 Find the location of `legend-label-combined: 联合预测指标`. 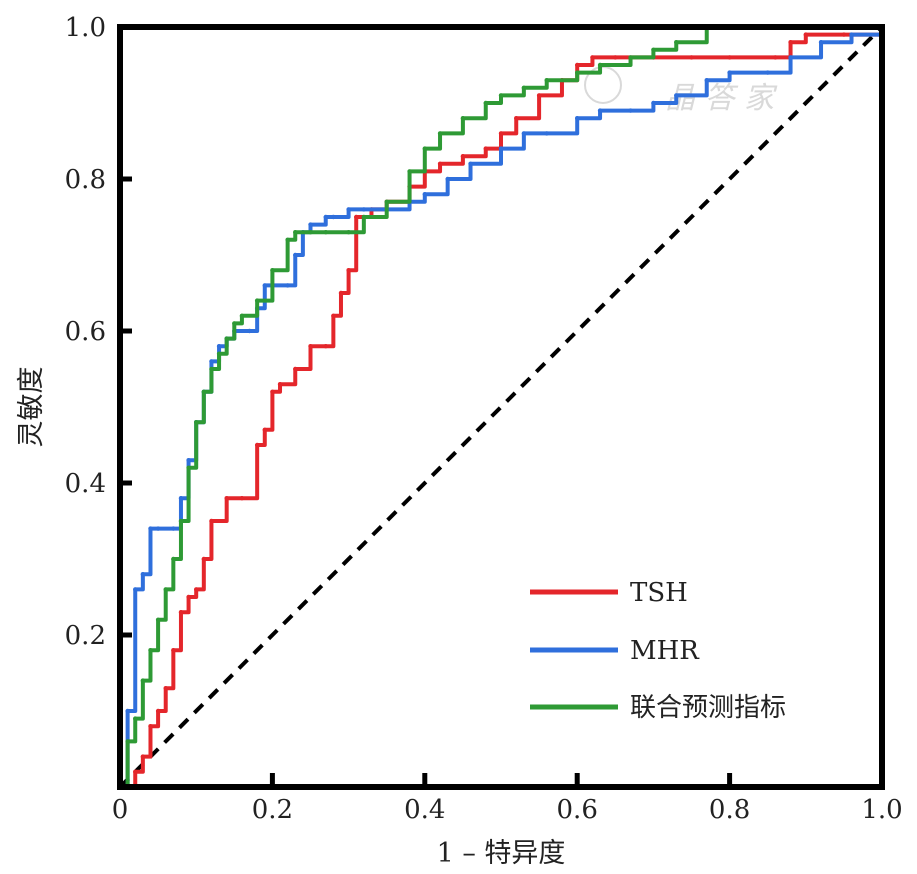

legend-label-combined: 联合预测指标 is located at coordinates (708, 708).